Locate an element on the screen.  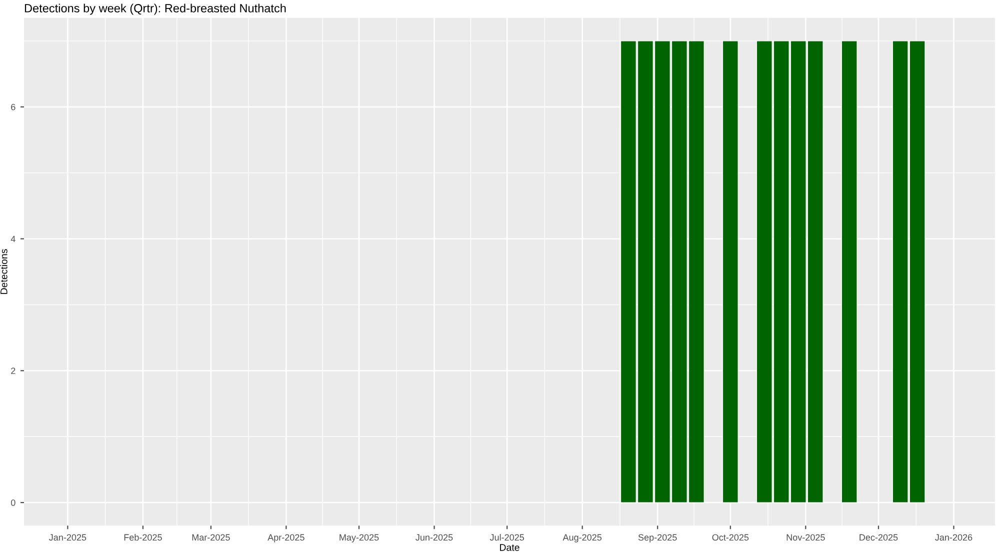
x-tick-label: Jan-2025 is located at coordinates (67, 537).